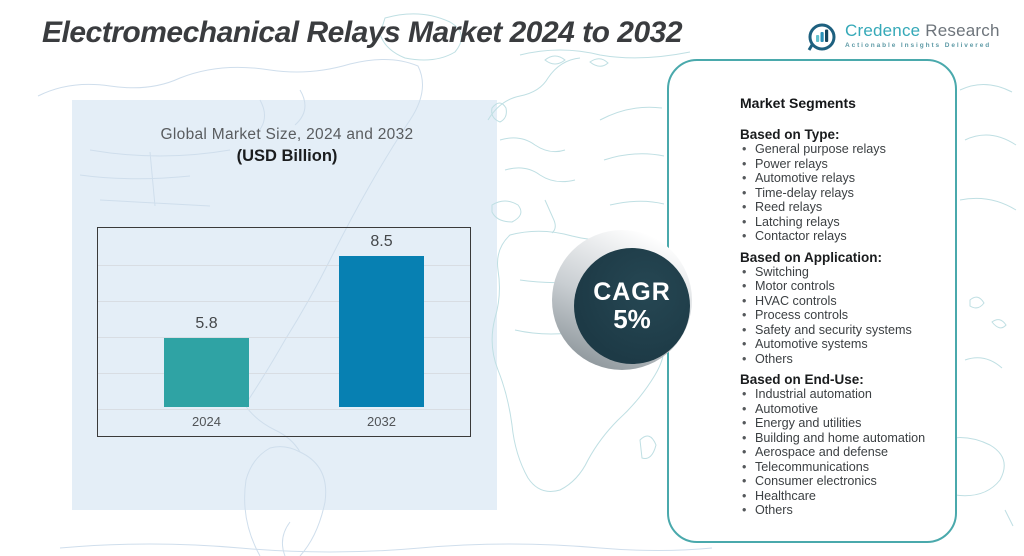  I want to click on bar-plot: 5.8 2024 8.5 2032, so click(284, 332).